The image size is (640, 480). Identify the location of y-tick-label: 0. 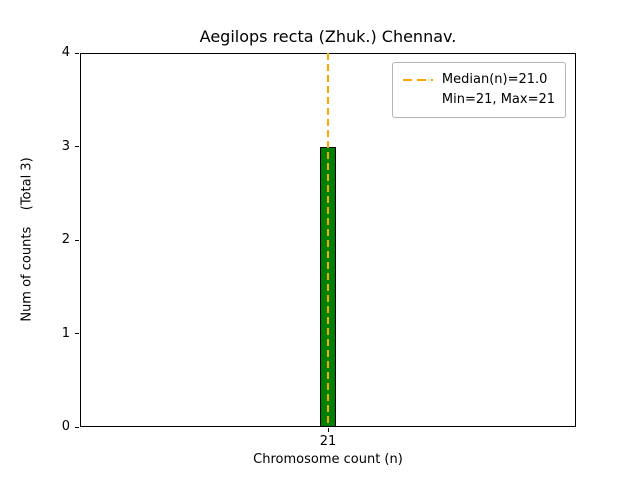
(65, 426).